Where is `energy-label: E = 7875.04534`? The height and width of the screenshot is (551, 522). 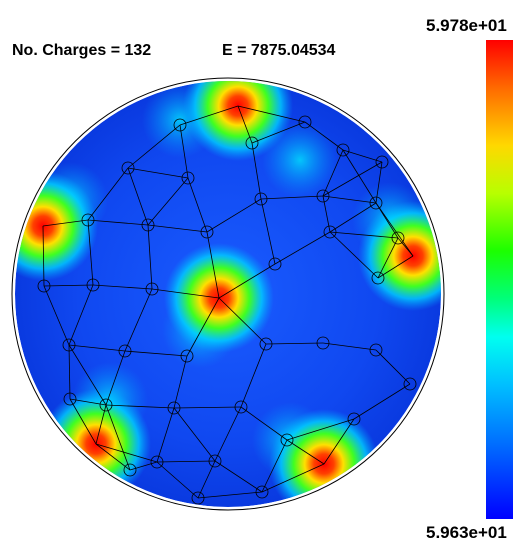
energy-label: E = 7875.04534 is located at coordinates (279, 50).